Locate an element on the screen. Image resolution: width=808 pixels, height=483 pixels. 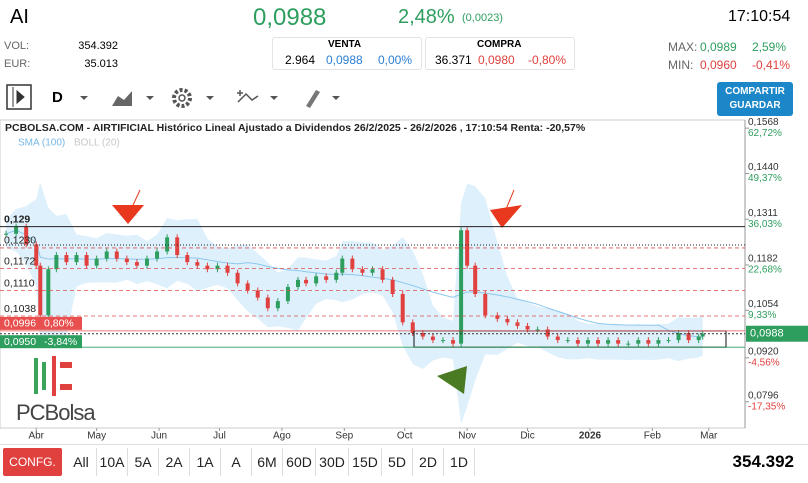
sell-arrow is located at coordinates (506, 216).